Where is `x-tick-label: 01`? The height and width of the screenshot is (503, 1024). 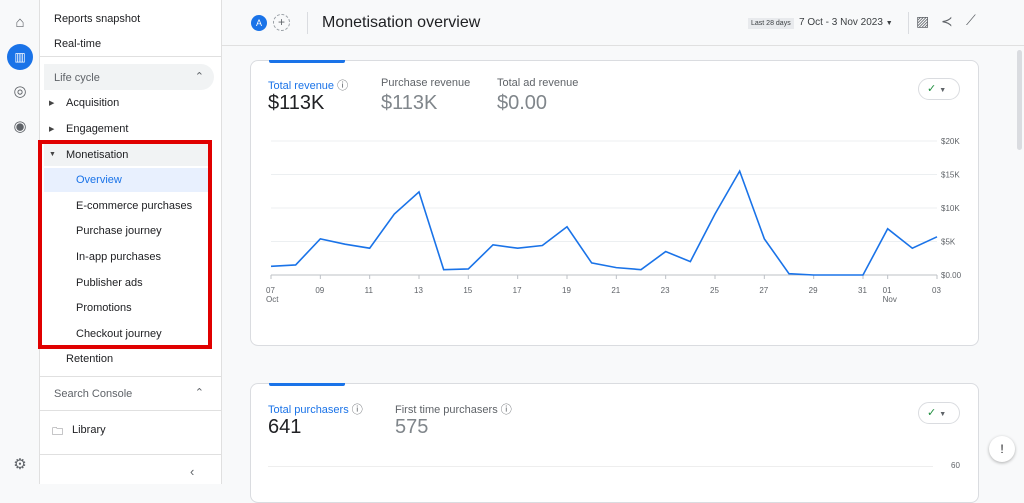 x-tick-label: 01 is located at coordinates (887, 290).